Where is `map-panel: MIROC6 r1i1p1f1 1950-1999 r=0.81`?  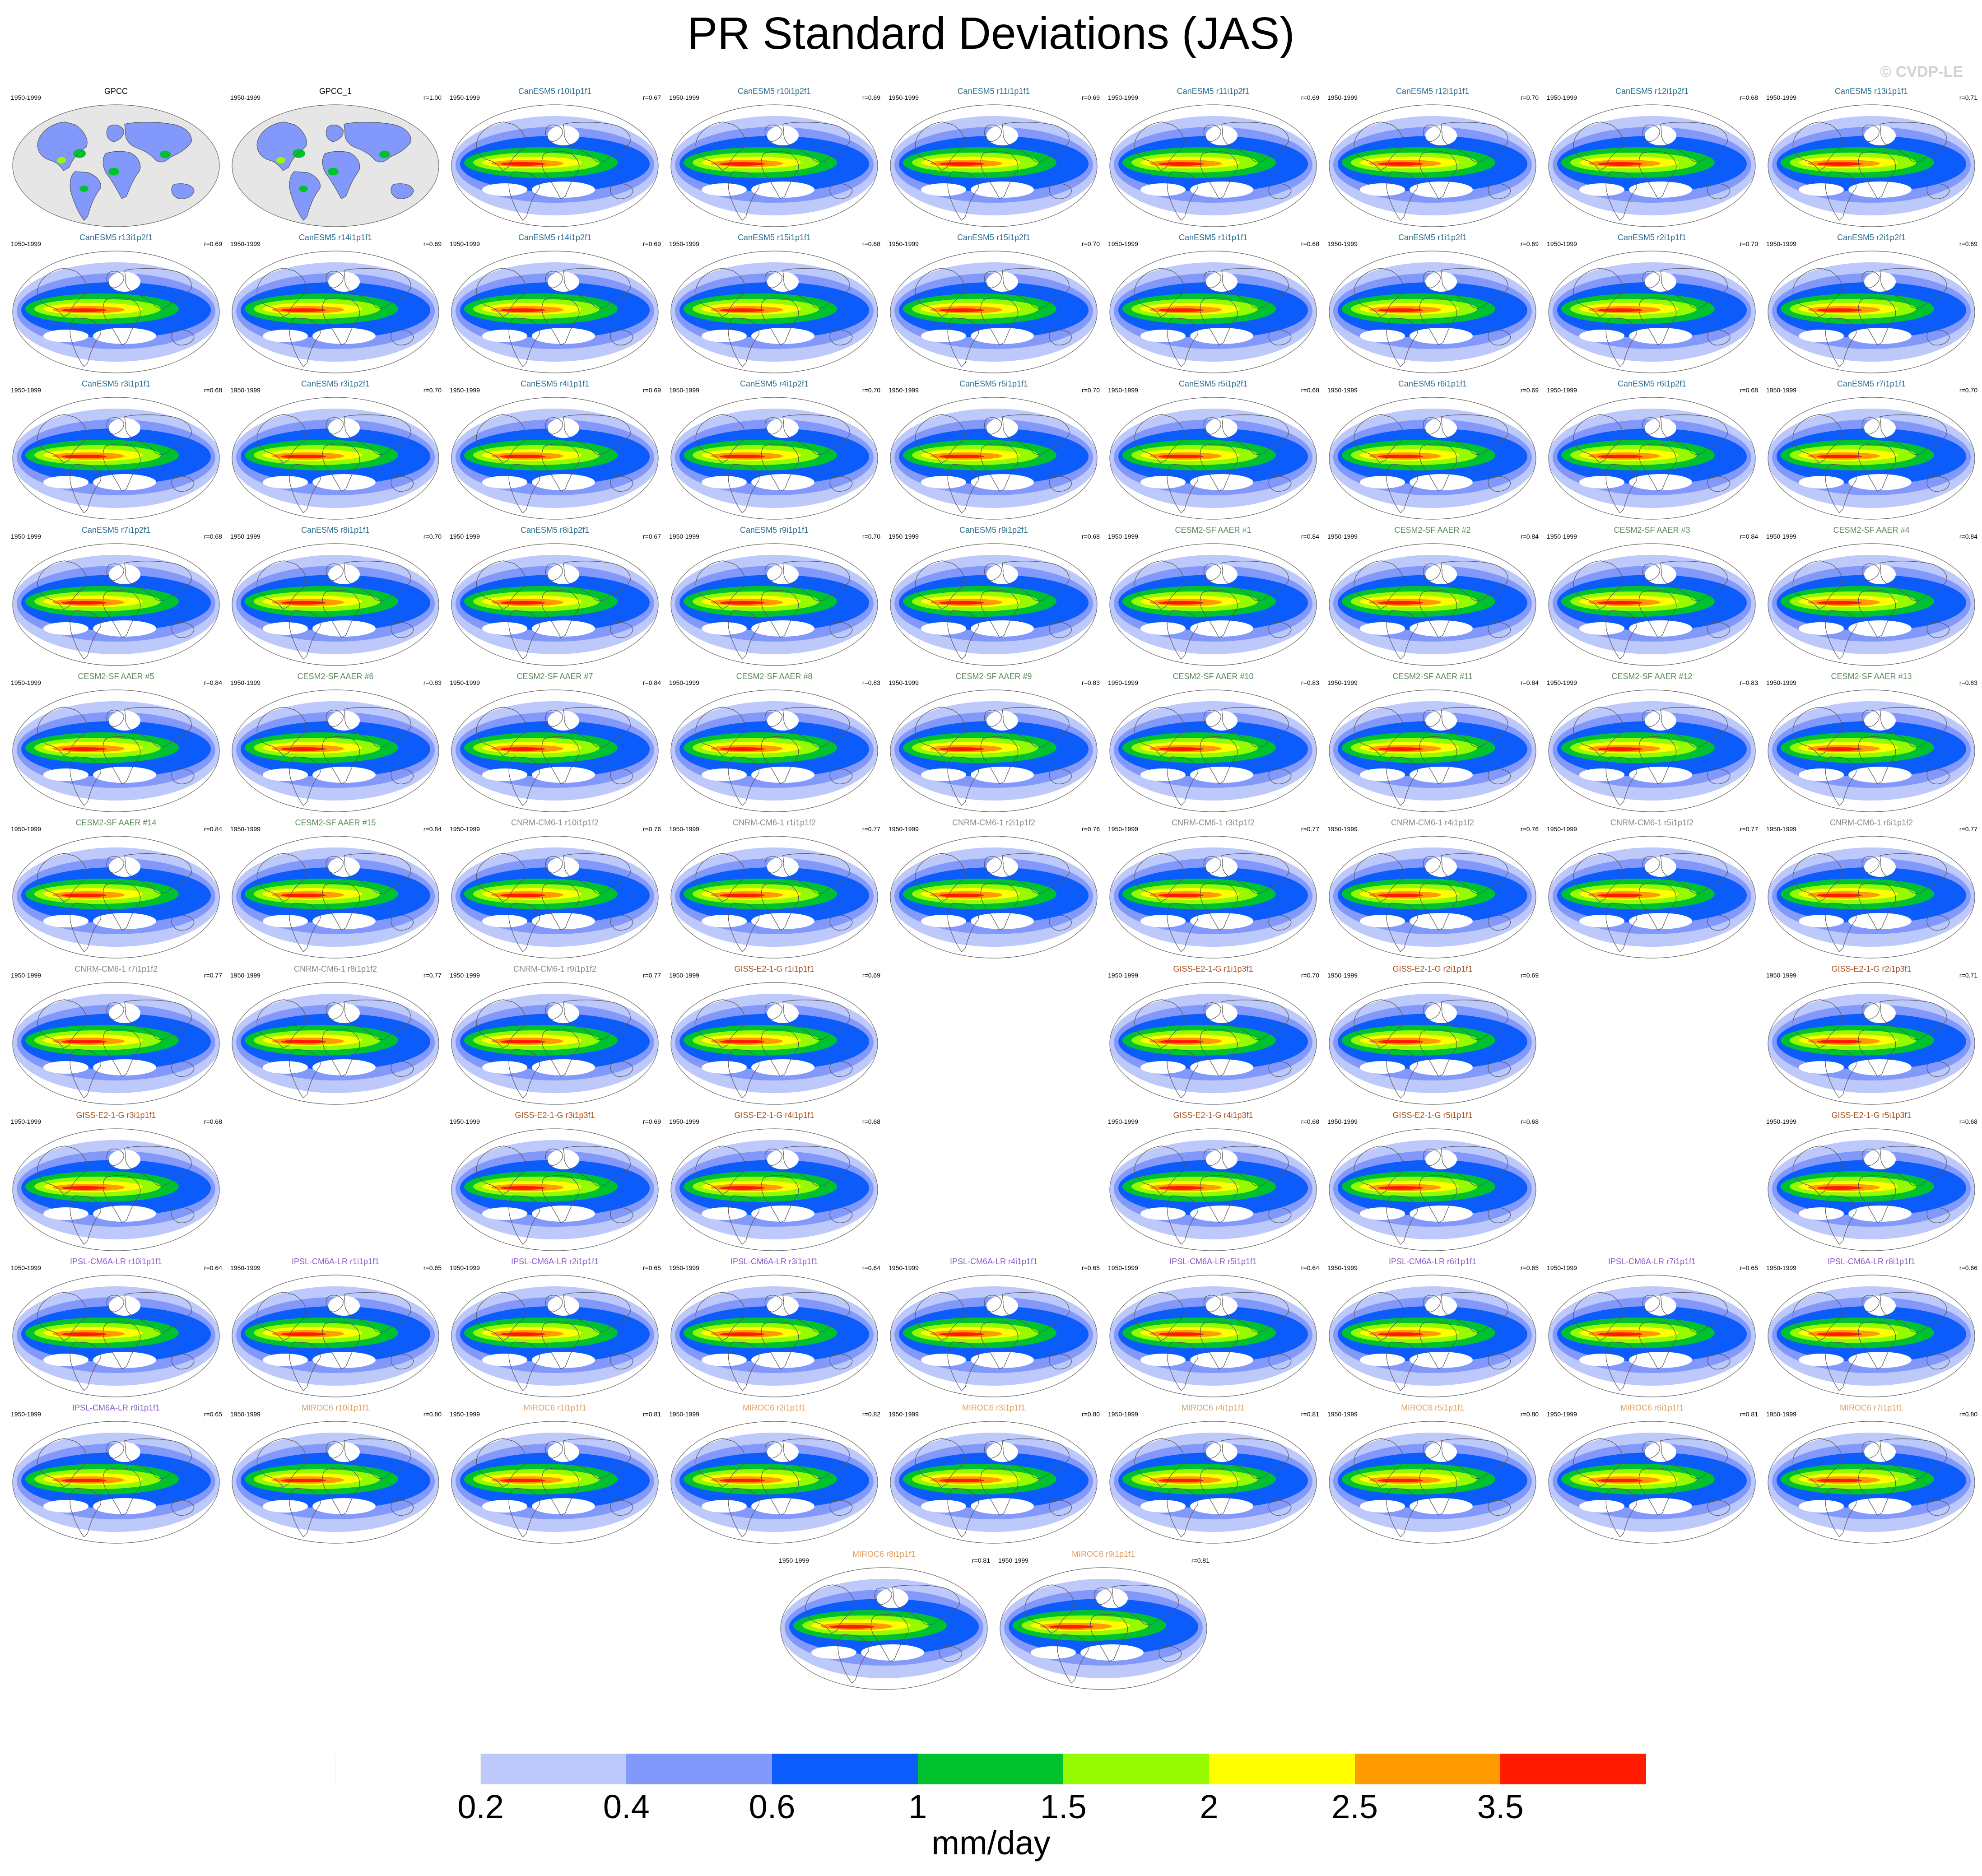 map-panel: MIROC6 r1i1p1f1 1950-1999 r=0.81 is located at coordinates (555, 1474).